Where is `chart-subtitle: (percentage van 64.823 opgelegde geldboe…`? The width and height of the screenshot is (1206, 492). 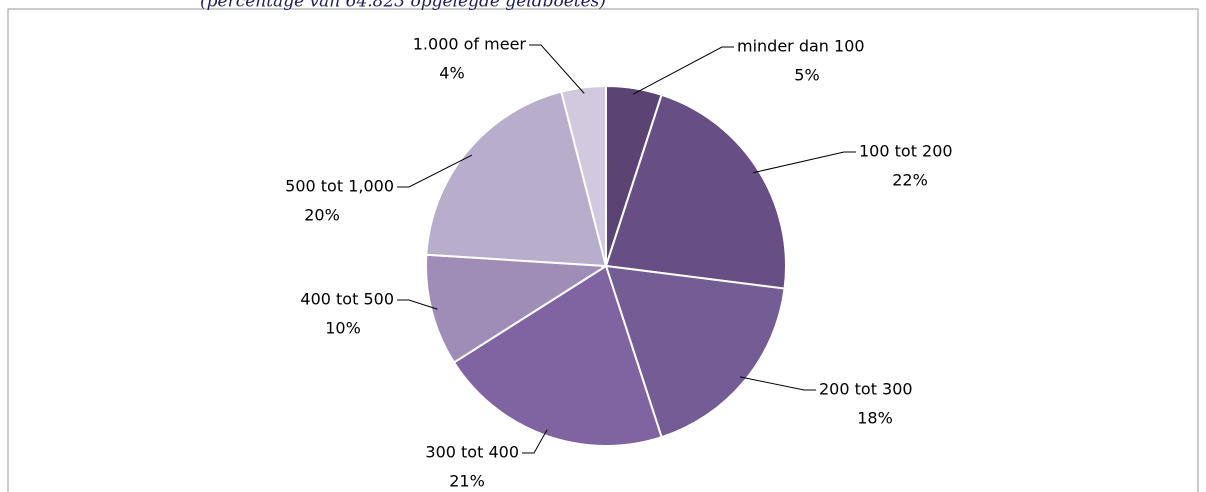
chart-subtitle: (percentage van 64.823 opgelegde geldboe… is located at coordinates (403, 6).